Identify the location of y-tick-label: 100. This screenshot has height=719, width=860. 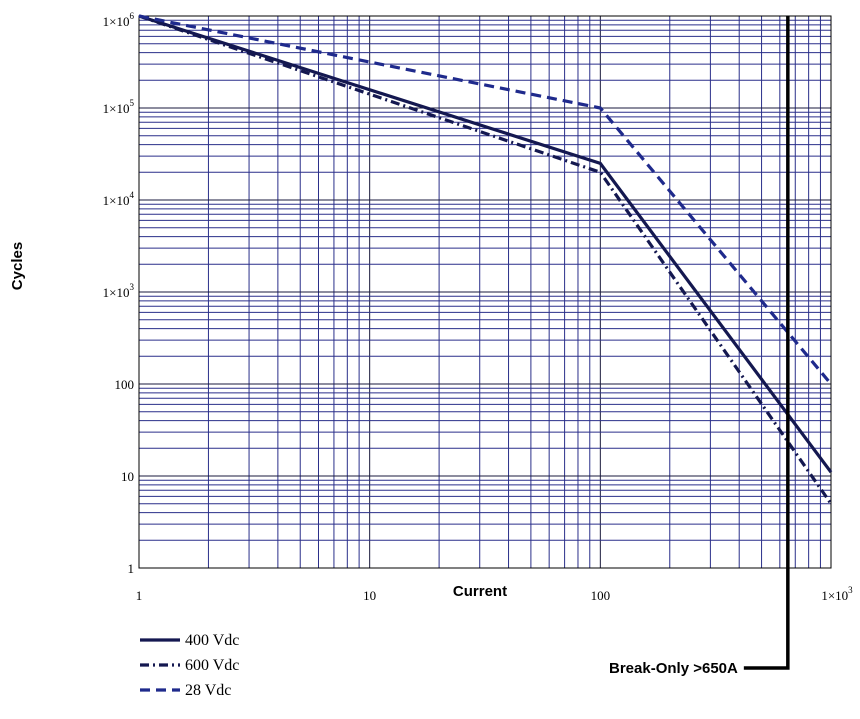
(125, 384).